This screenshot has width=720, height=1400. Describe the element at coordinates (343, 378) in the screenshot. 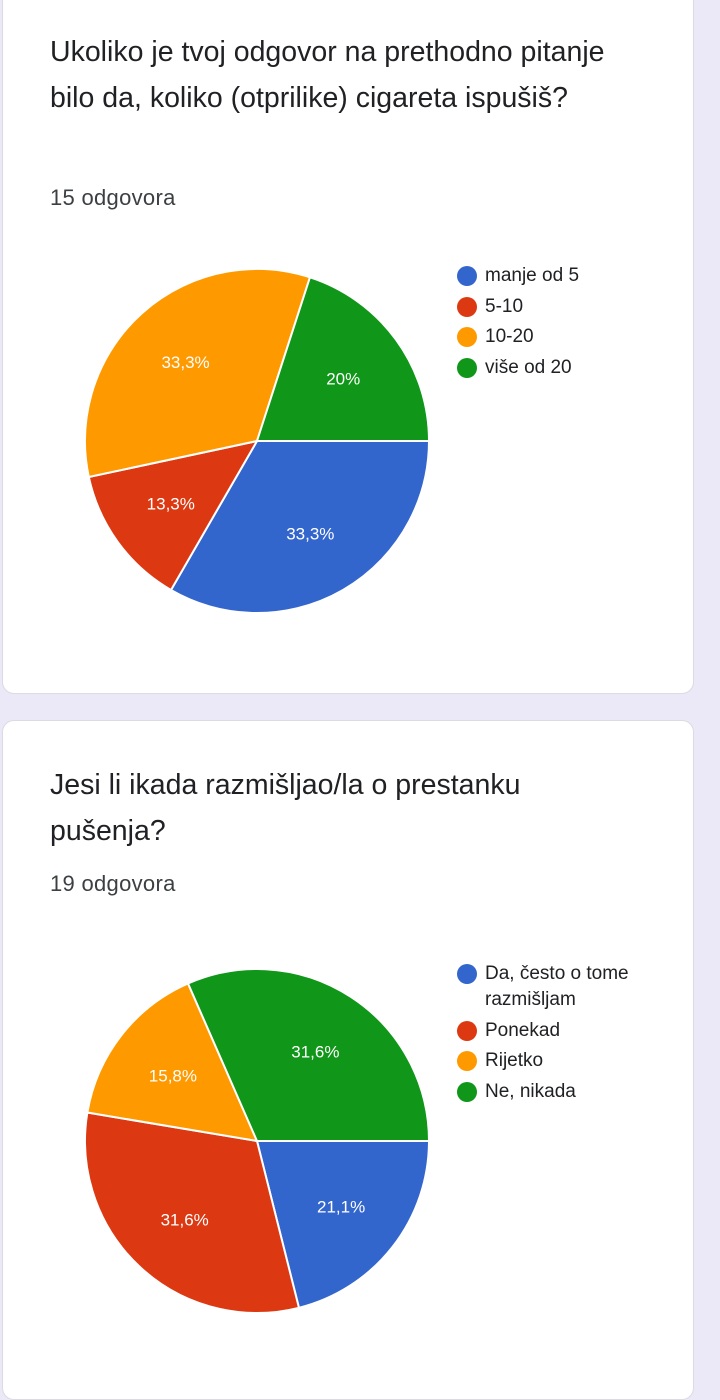

I see `slice-label-vise-od-20: 20%` at that location.